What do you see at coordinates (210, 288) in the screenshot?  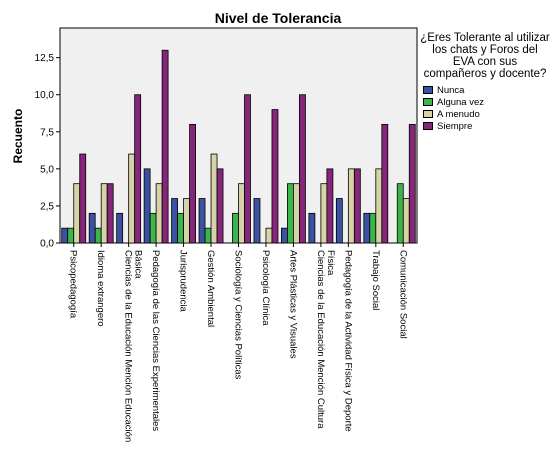 I see `x-tick-label: Gestión Ambiental` at bounding box center [210, 288].